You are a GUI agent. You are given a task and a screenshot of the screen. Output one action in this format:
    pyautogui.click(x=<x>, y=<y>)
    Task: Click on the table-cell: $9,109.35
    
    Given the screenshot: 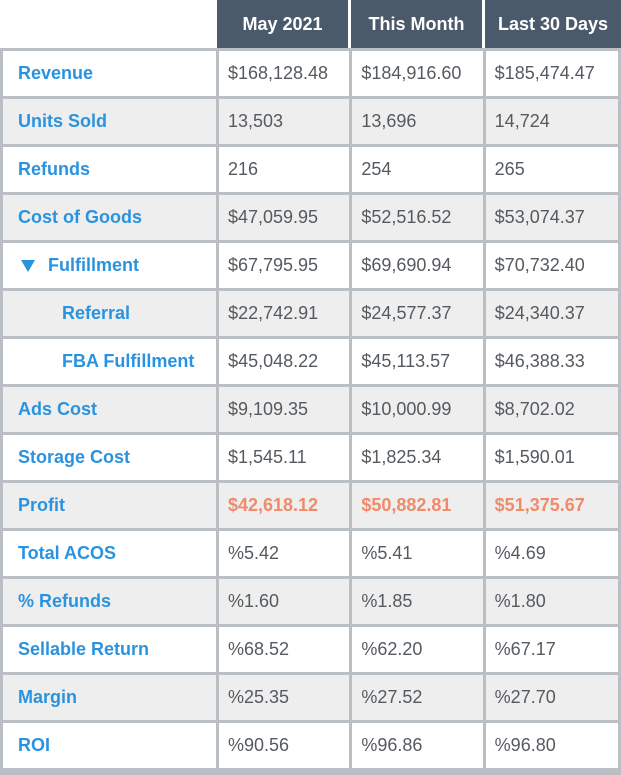 What is the action you would take?
    pyautogui.click(x=284, y=409)
    